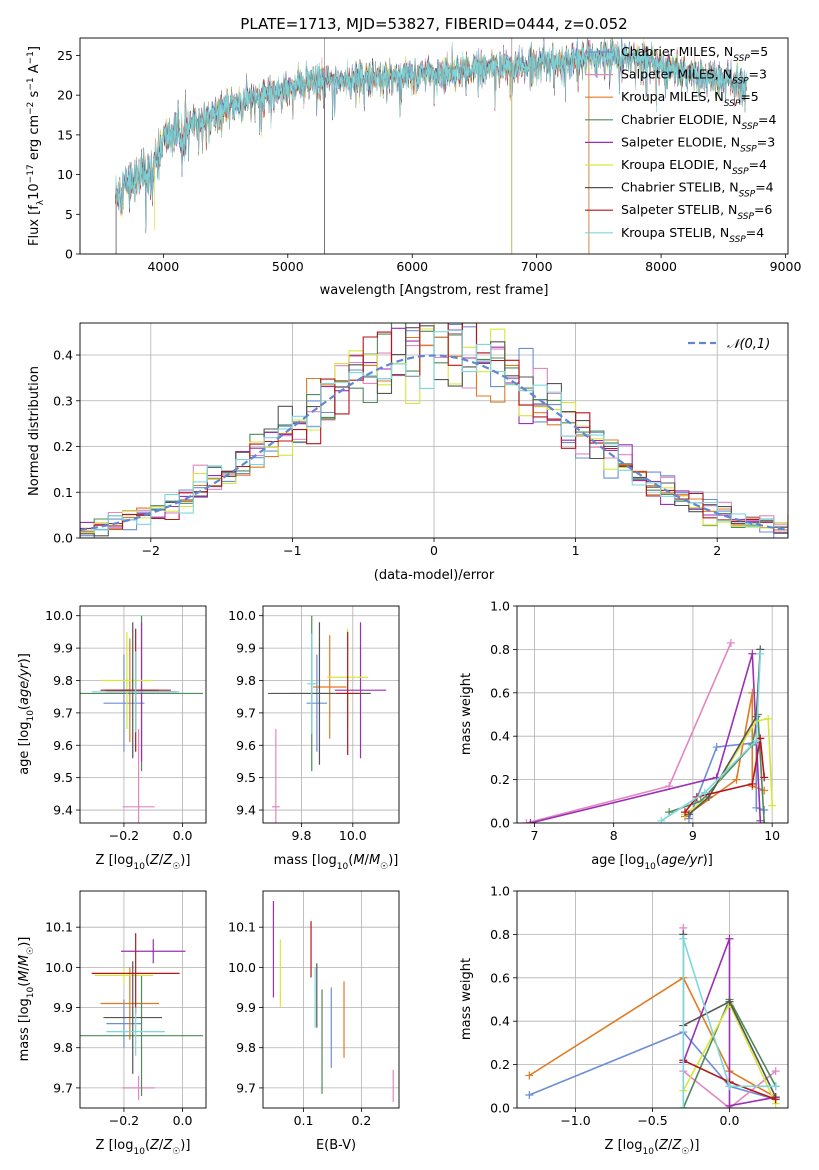 The width and height of the screenshot is (819, 1170). Describe the element at coordinates (63, 492) in the screenshot. I see `residuals-ytick-label: 0.1` at that location.